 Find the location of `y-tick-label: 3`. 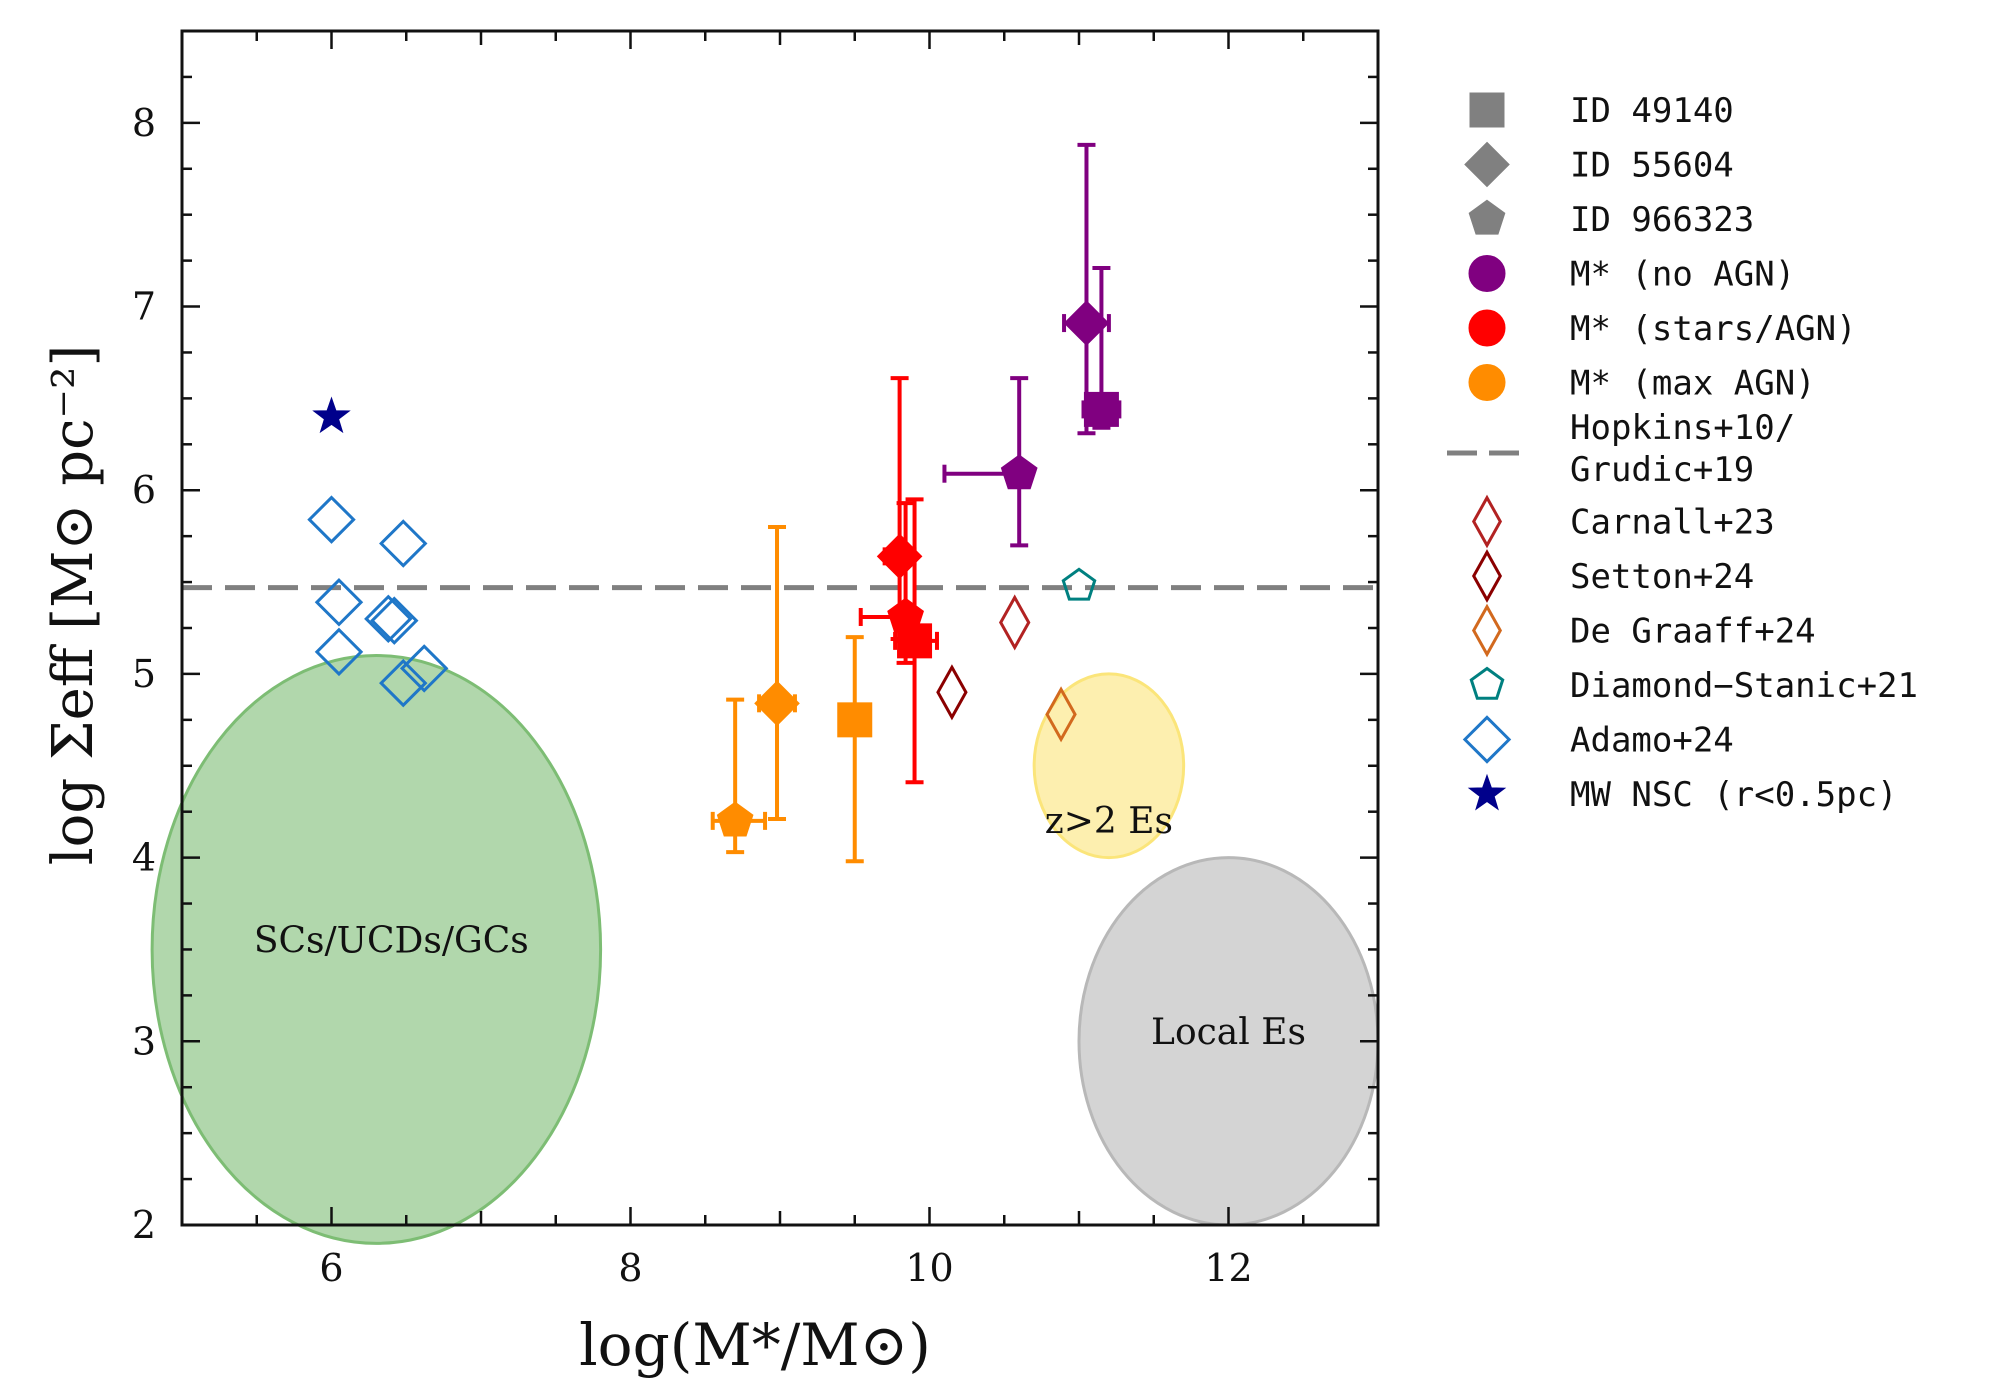

y-tick-label: 3 is located at coordinates (144, 1041).